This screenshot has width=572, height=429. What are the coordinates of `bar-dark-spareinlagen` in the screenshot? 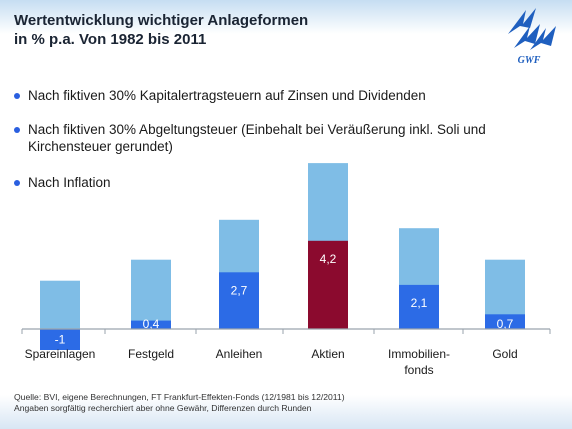 It's located at (60, 339).